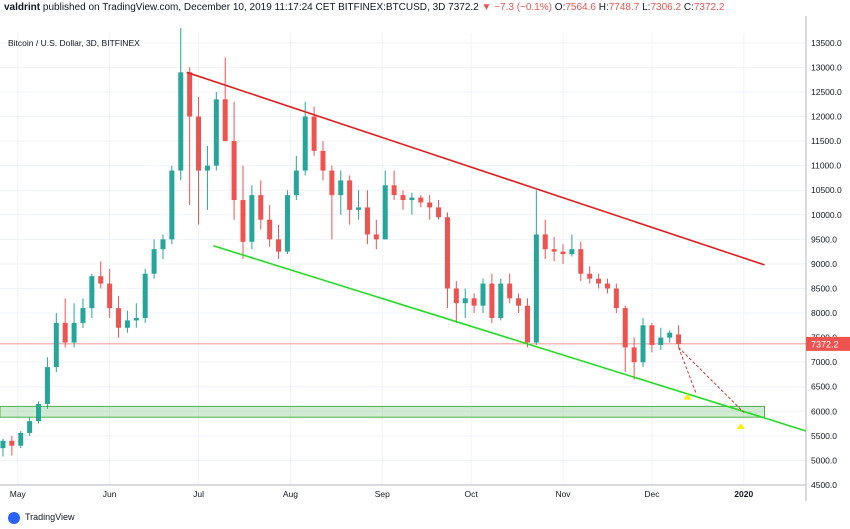  I want to click on y-tick-label: 5000.0, so click(824, 460).